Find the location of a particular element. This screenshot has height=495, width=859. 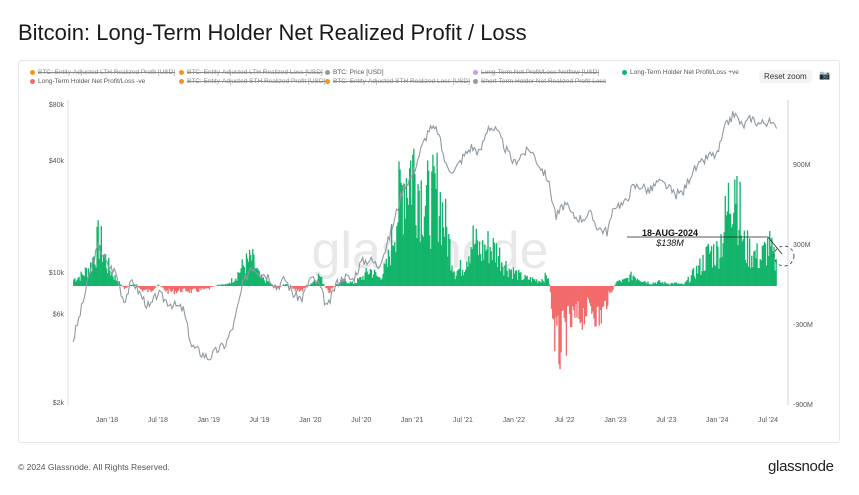

legend-label: Long-Term Holder Net Profit/Loss +ve is located at coordinates (684, 72).